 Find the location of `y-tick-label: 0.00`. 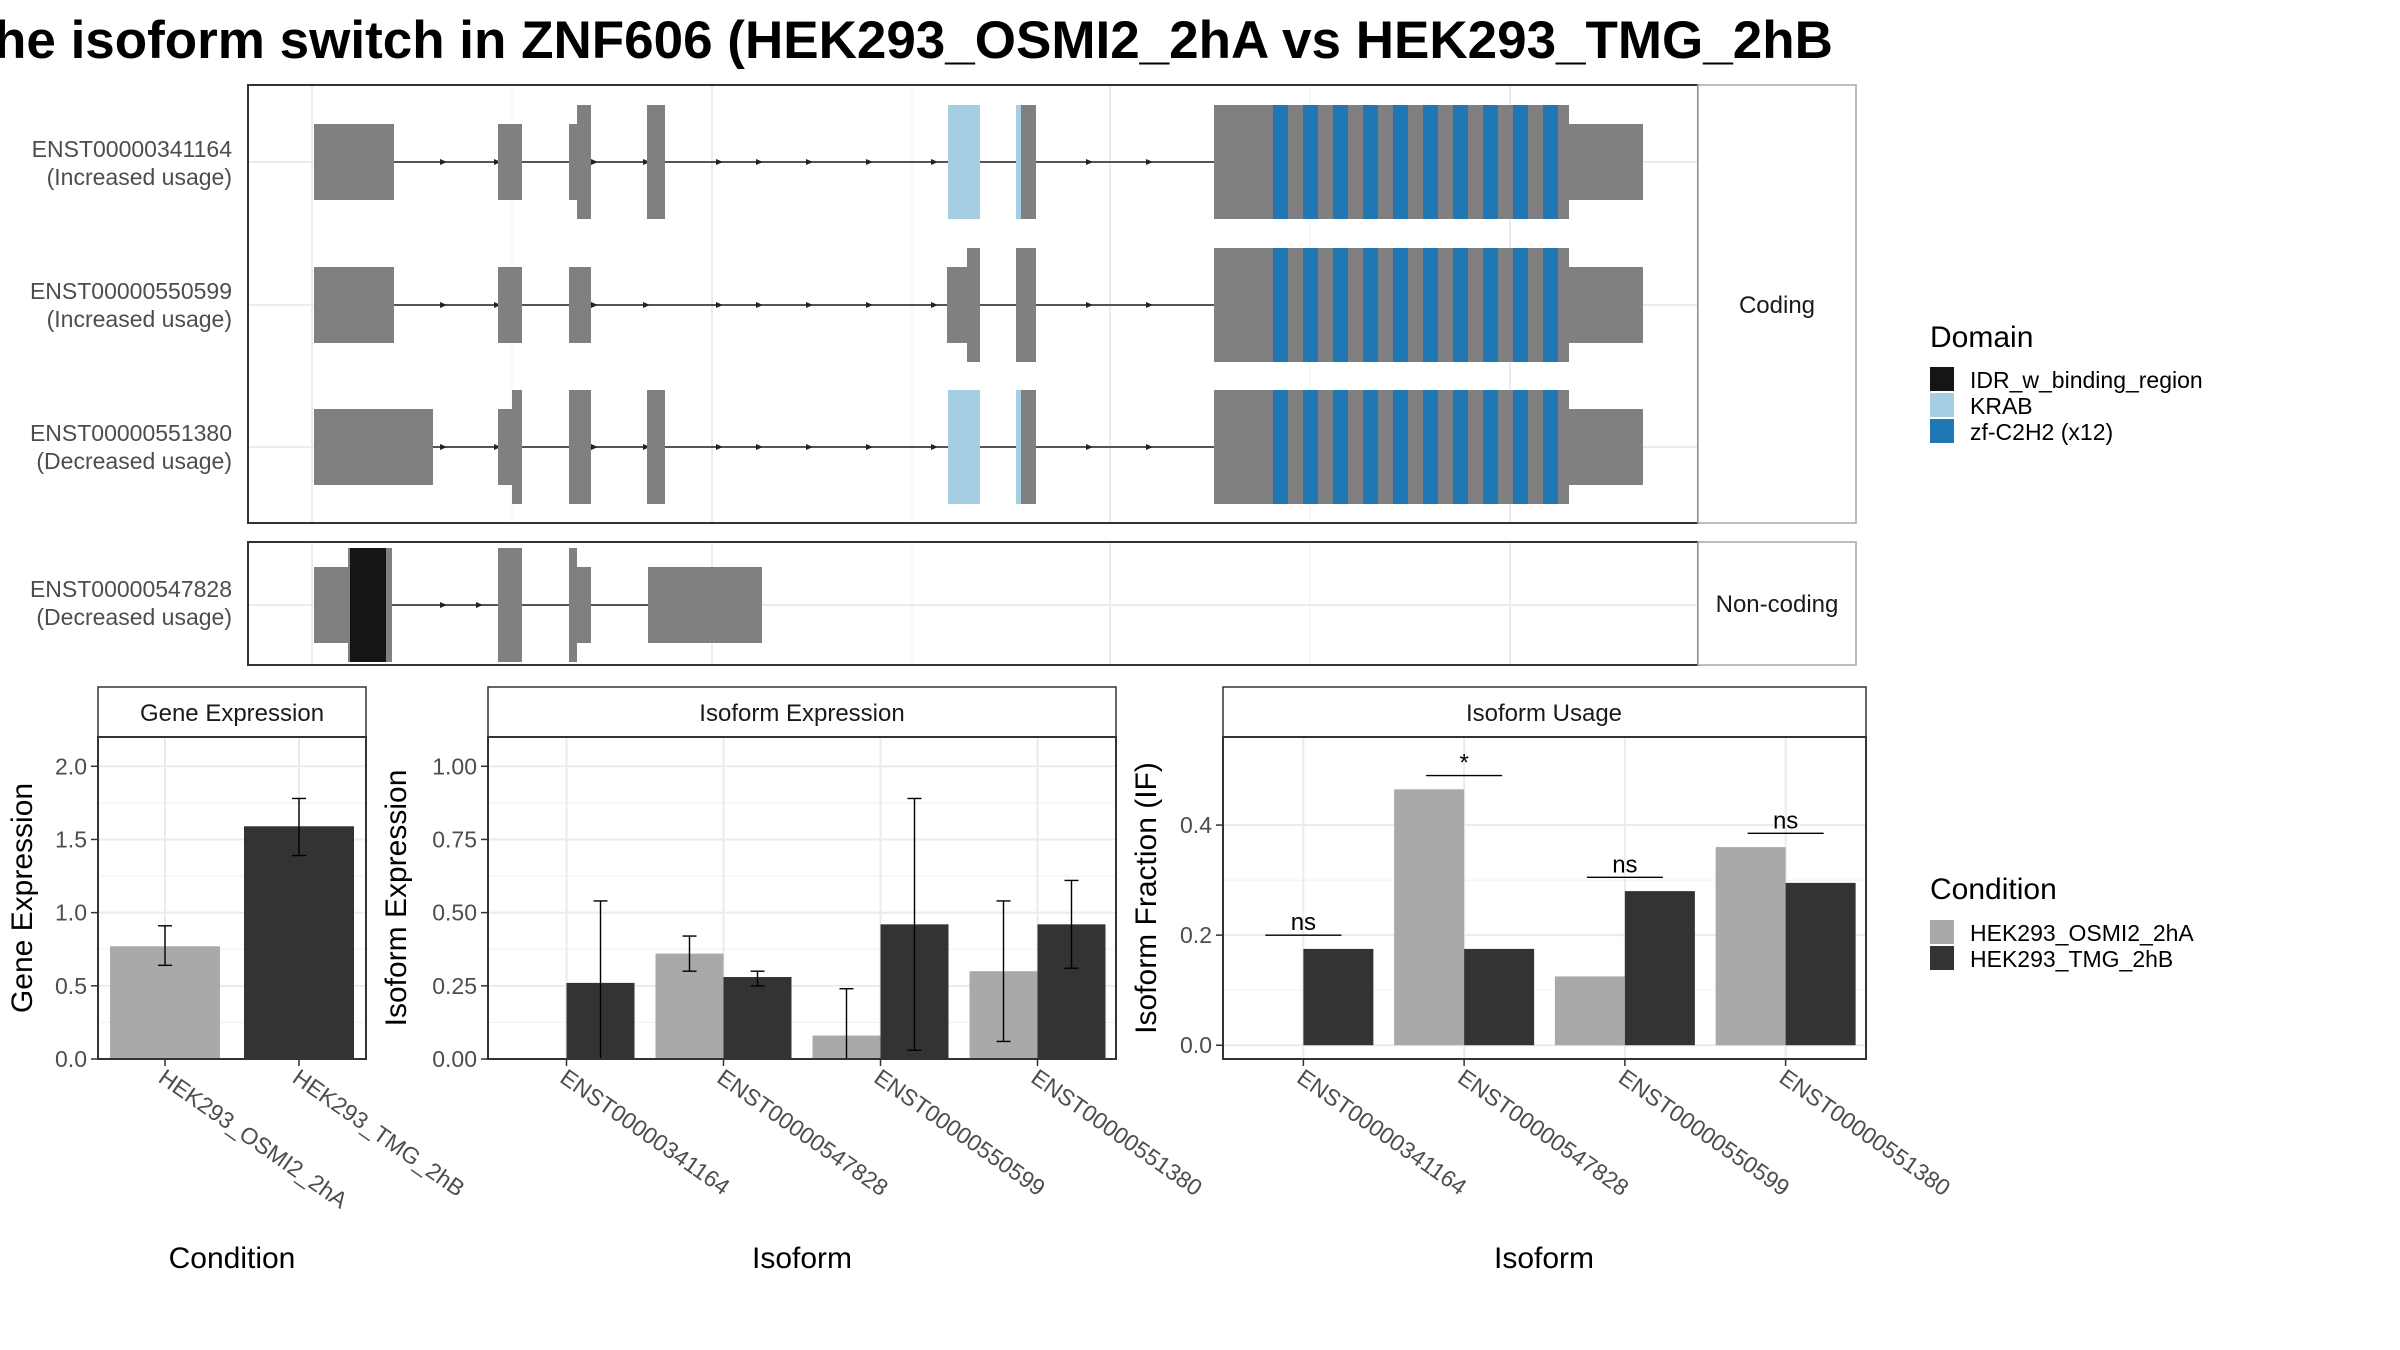

y-tick-label: 0.00 is located at coordinates (454, 1059).